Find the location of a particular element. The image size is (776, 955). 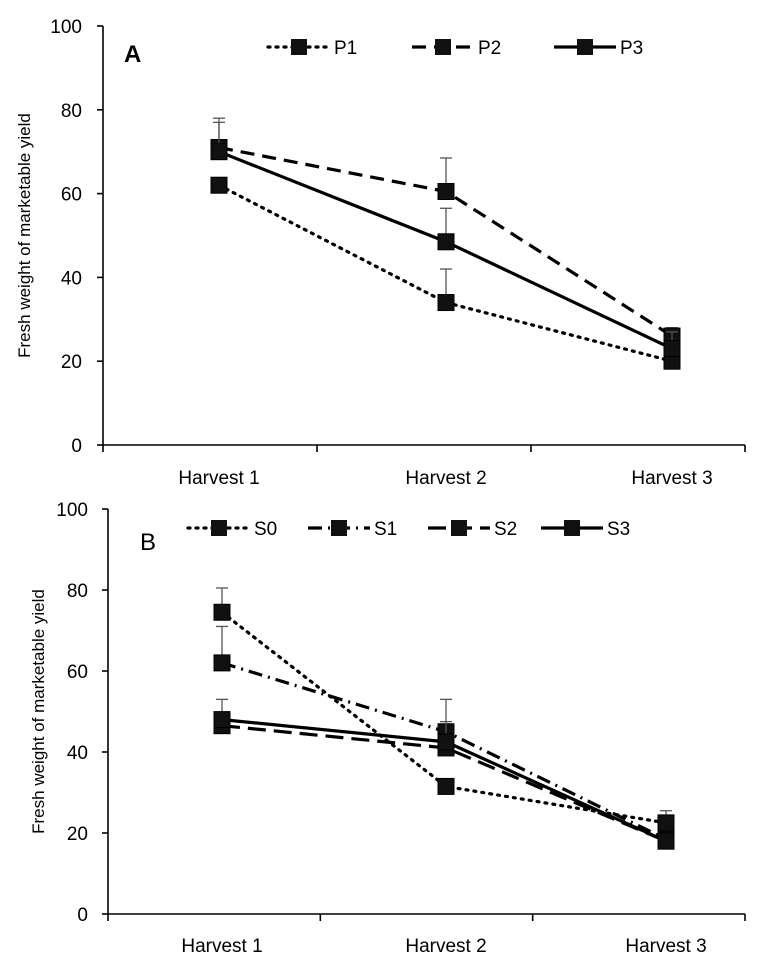

series-line is located at coordinates (444, 717).